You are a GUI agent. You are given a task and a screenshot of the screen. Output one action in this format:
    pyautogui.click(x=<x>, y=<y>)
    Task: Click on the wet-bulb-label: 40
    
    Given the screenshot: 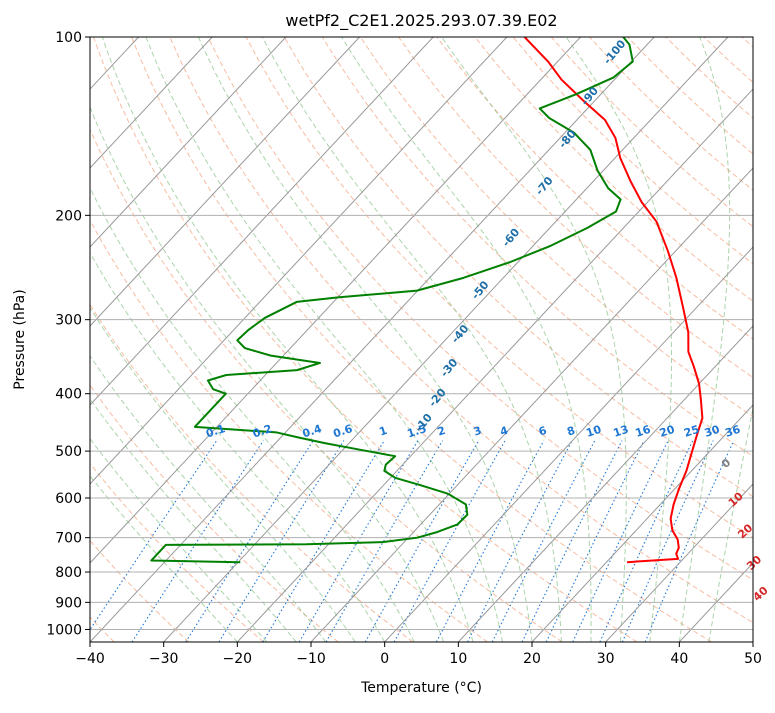 What is the action you would take?
    pyautogui.click(x=761, y=594)
    